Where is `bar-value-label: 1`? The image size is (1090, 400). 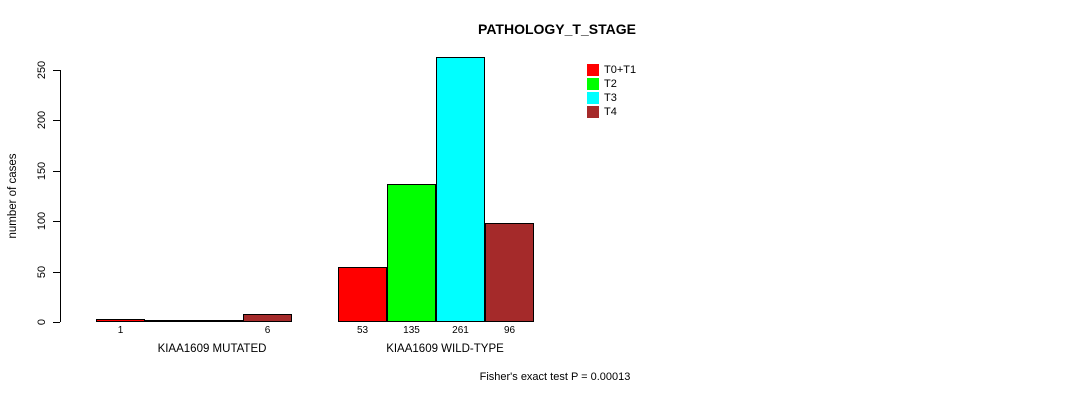 bar-value-label: 1 is located at coordinates (120, 330).